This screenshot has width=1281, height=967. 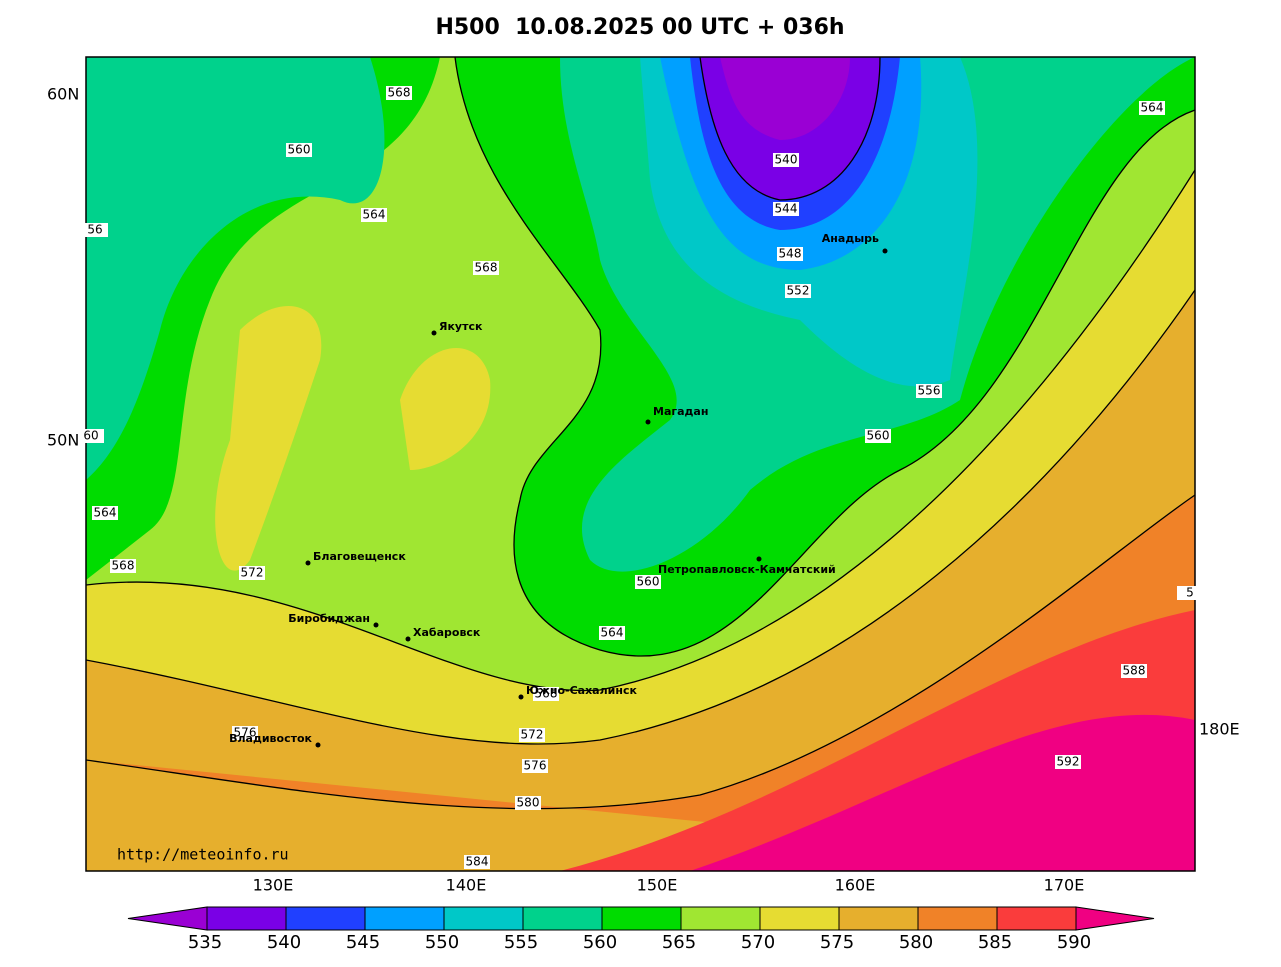 I want to click on longitude-label: 160E, so click(x=855, y=885).